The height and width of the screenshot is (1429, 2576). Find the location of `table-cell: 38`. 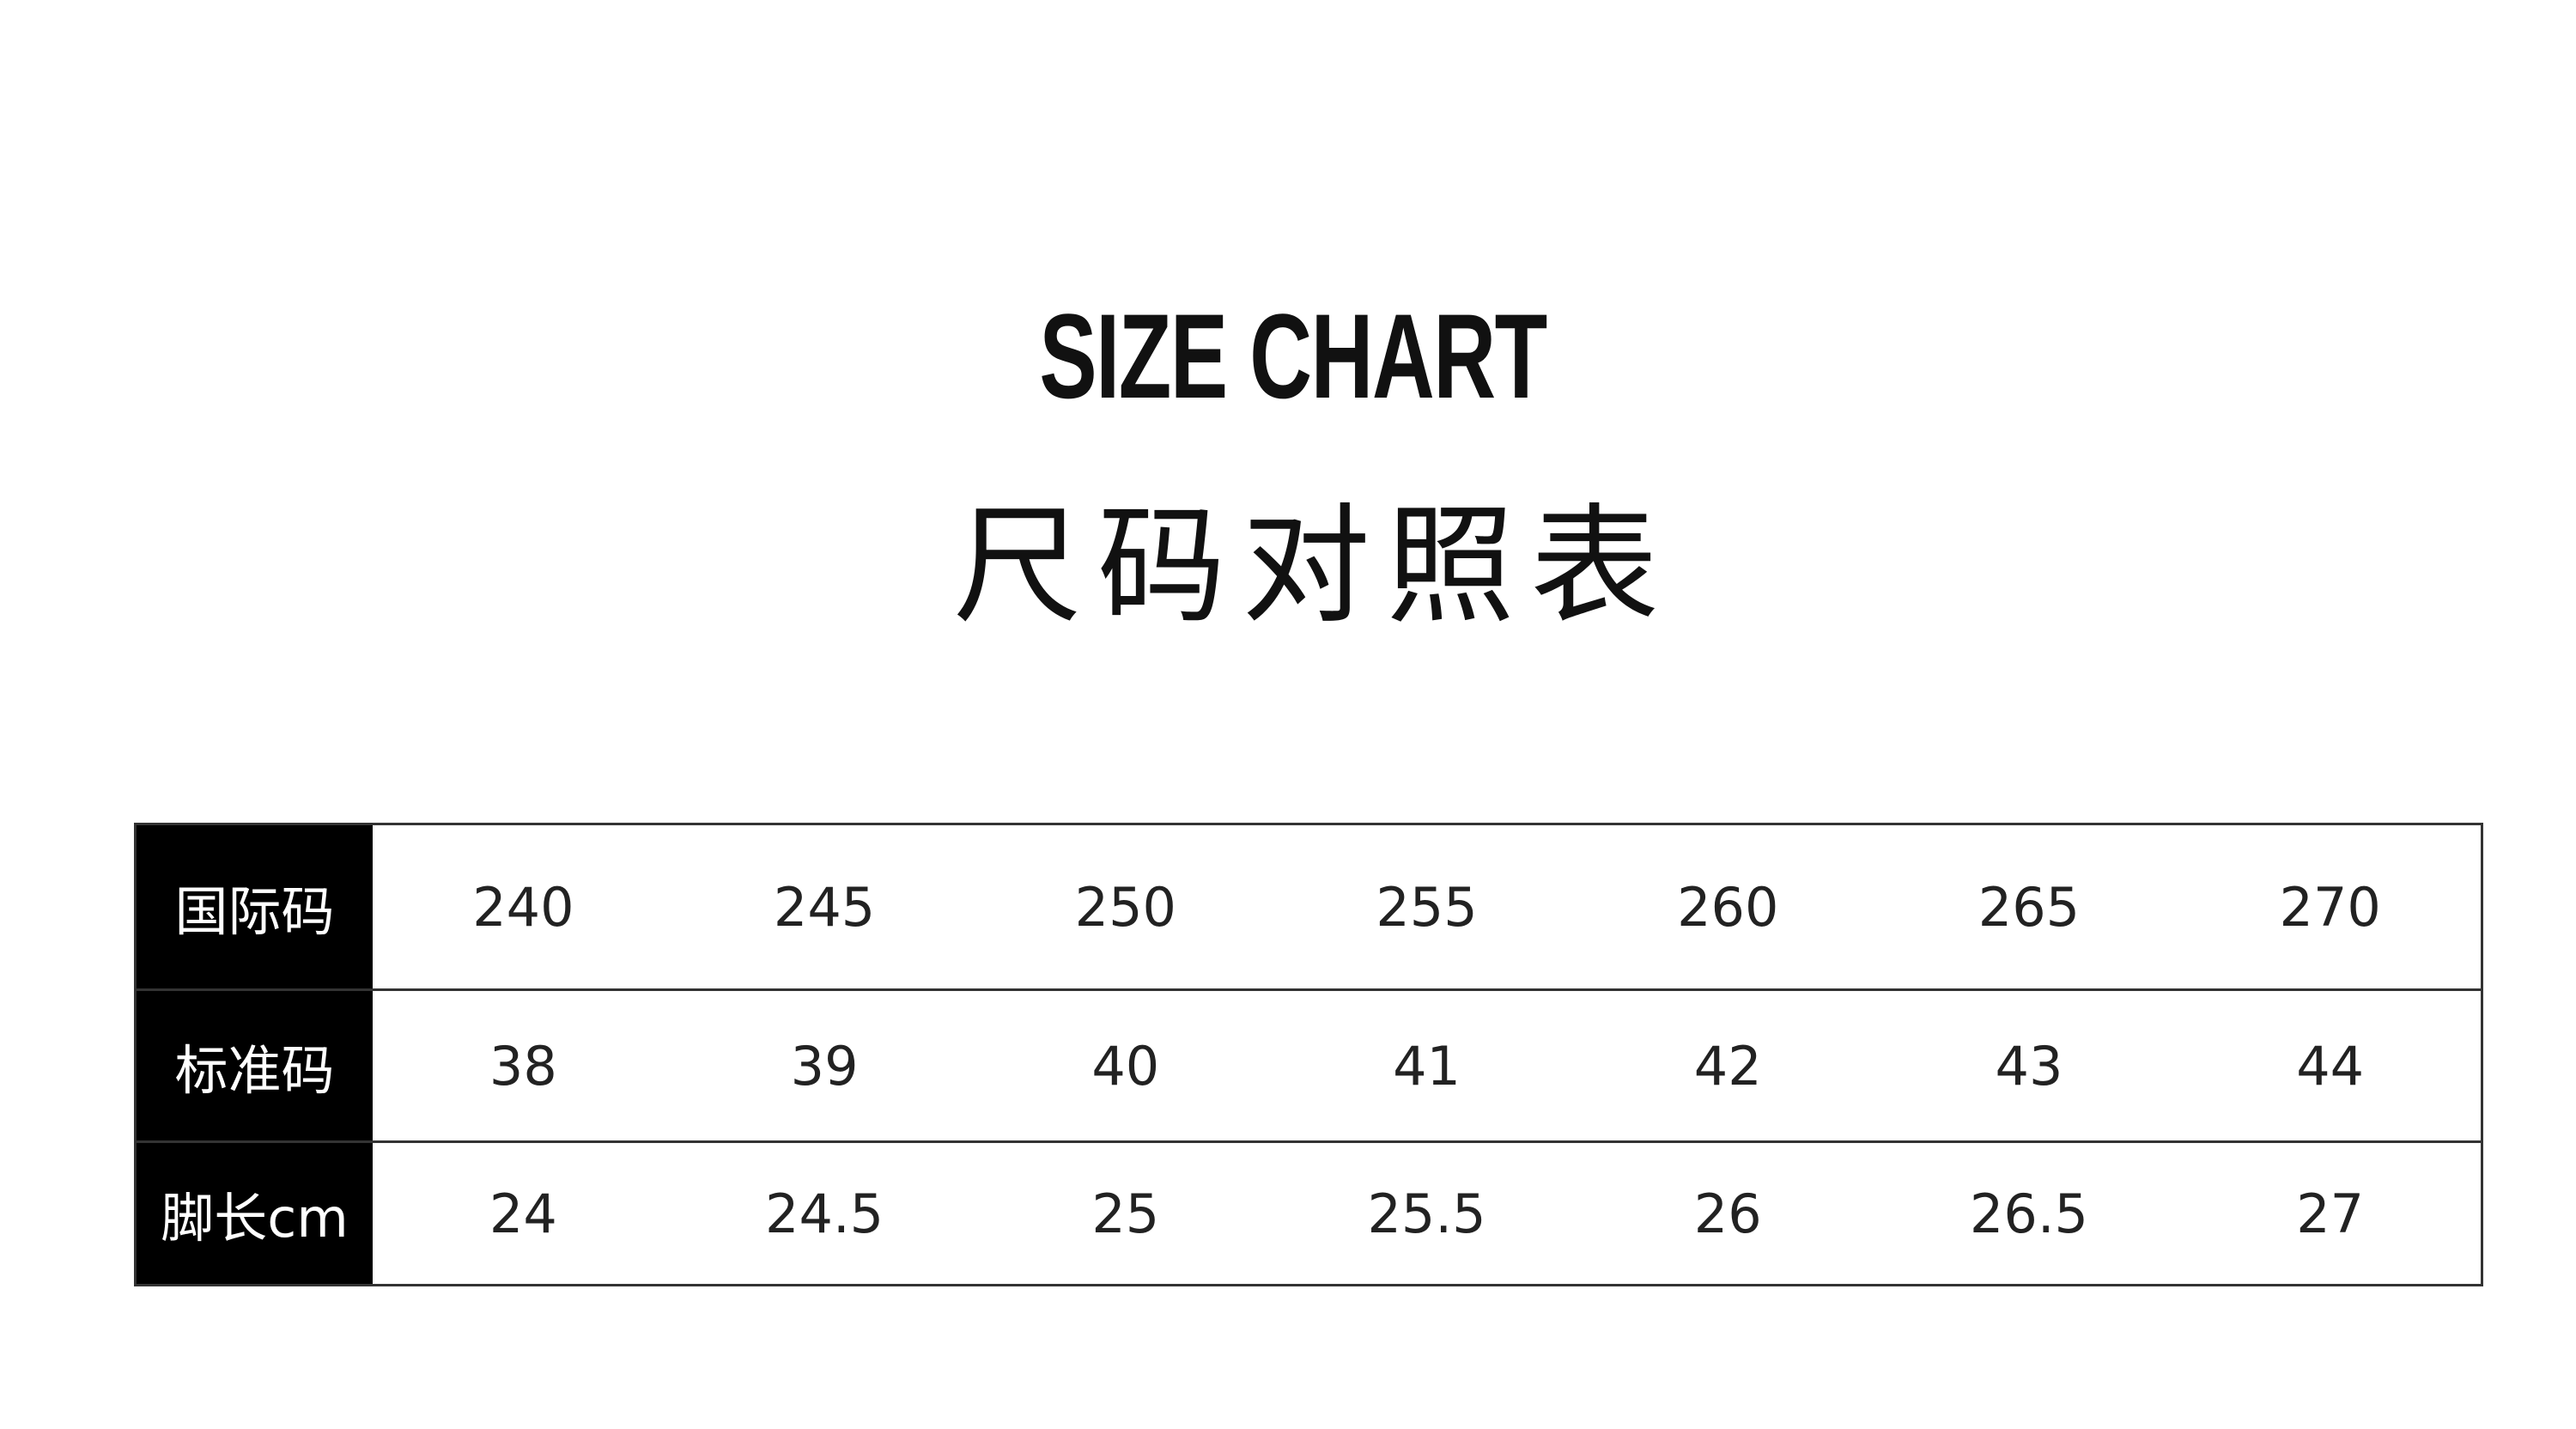

table-cell: 38 is located at coordinates (523, 1066).